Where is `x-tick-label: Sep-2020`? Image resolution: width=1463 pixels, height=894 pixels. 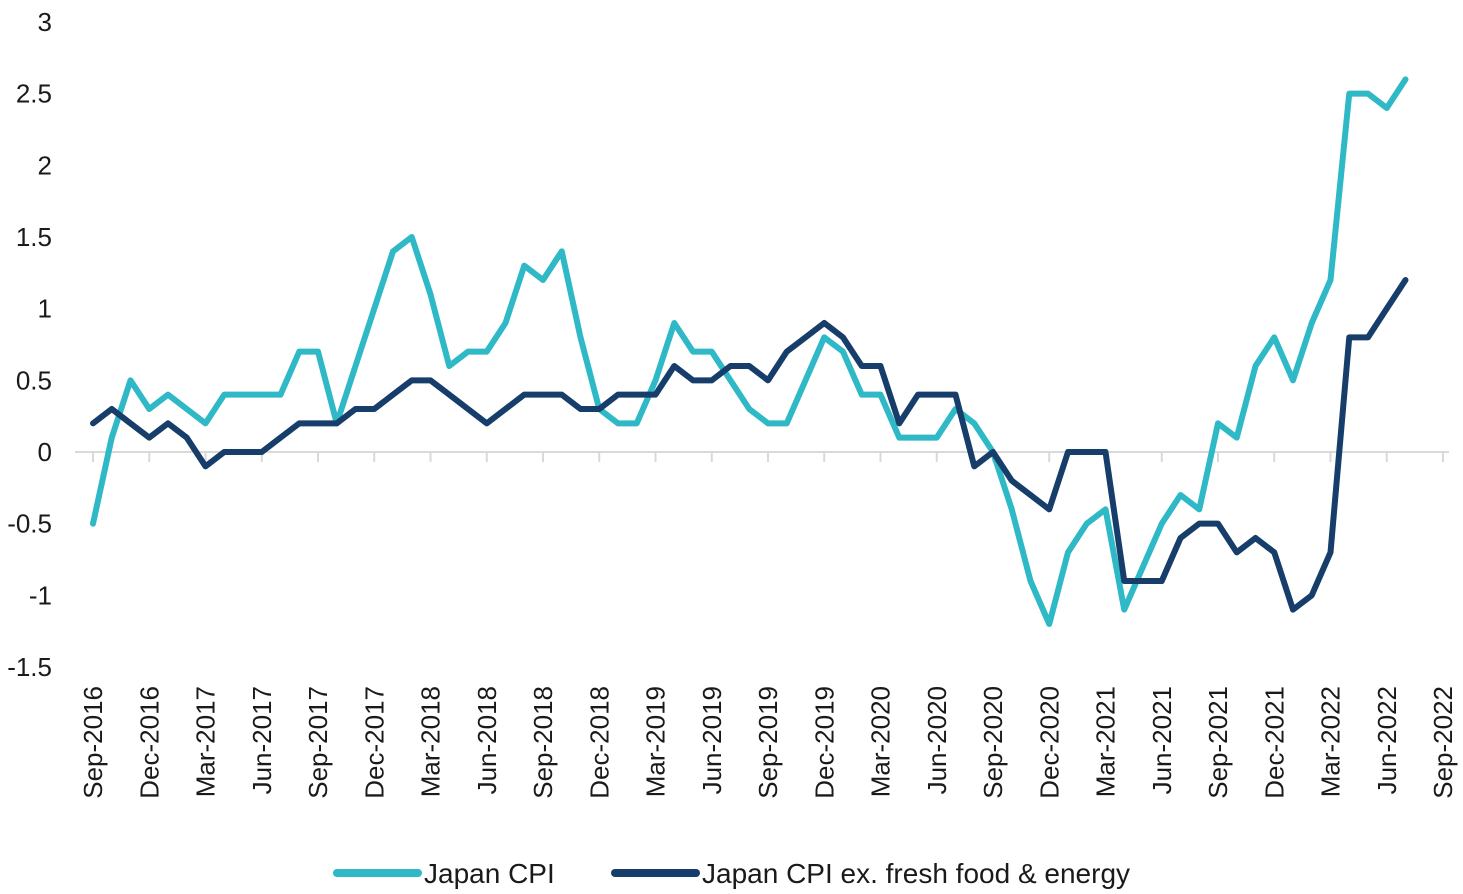
x-tick-label: Sep-2020 is located at coordinates (993, 742).